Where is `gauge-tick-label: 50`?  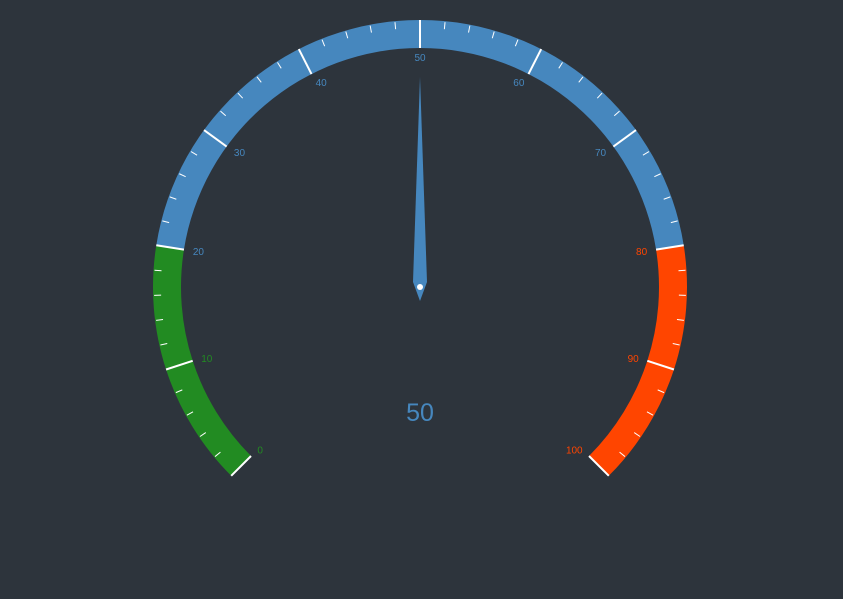 gauge-tick-label: 50 is located at coordinates (420, 58).